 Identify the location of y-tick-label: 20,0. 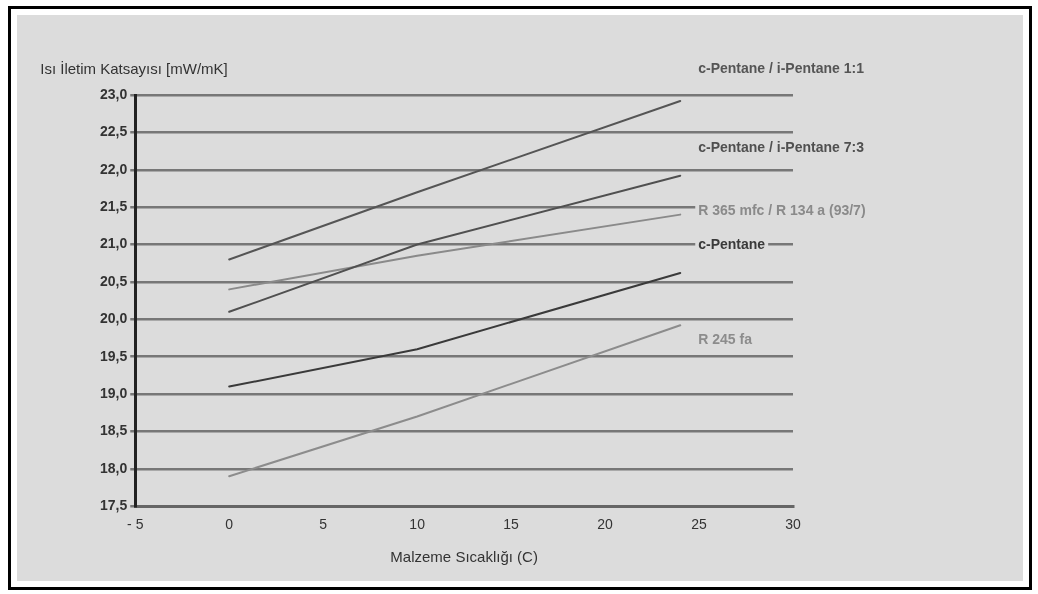
(114, 318).